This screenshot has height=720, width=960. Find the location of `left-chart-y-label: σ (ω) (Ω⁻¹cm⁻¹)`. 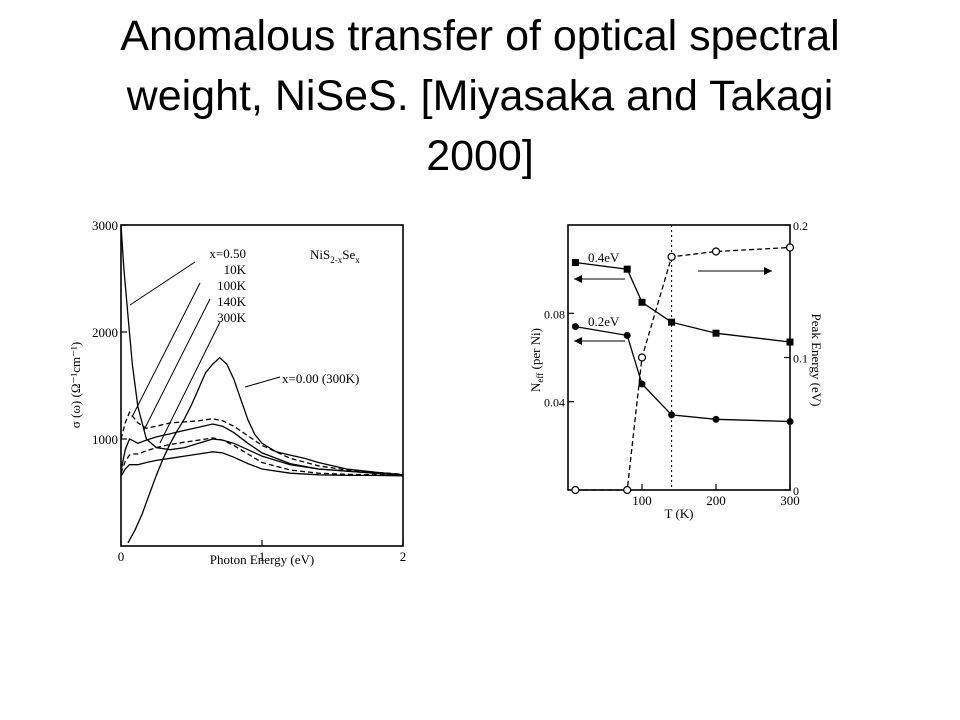

left-chart-y-label: σ (ω) (Ω⁻¹cm⁻¹) is located at coordinates (75, 385).